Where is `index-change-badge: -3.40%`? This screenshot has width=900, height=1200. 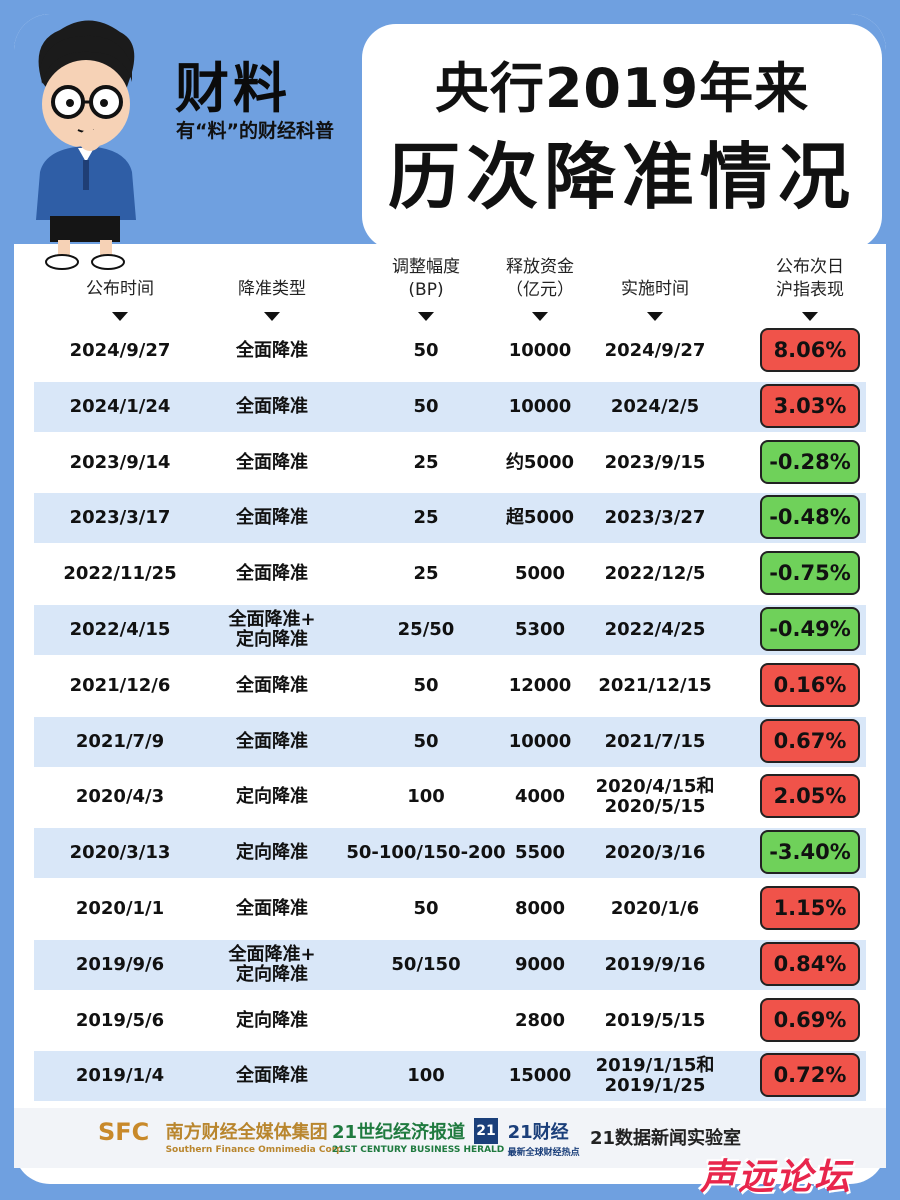 index-change-badge: -3.40% is located at coordinates (810, 852).